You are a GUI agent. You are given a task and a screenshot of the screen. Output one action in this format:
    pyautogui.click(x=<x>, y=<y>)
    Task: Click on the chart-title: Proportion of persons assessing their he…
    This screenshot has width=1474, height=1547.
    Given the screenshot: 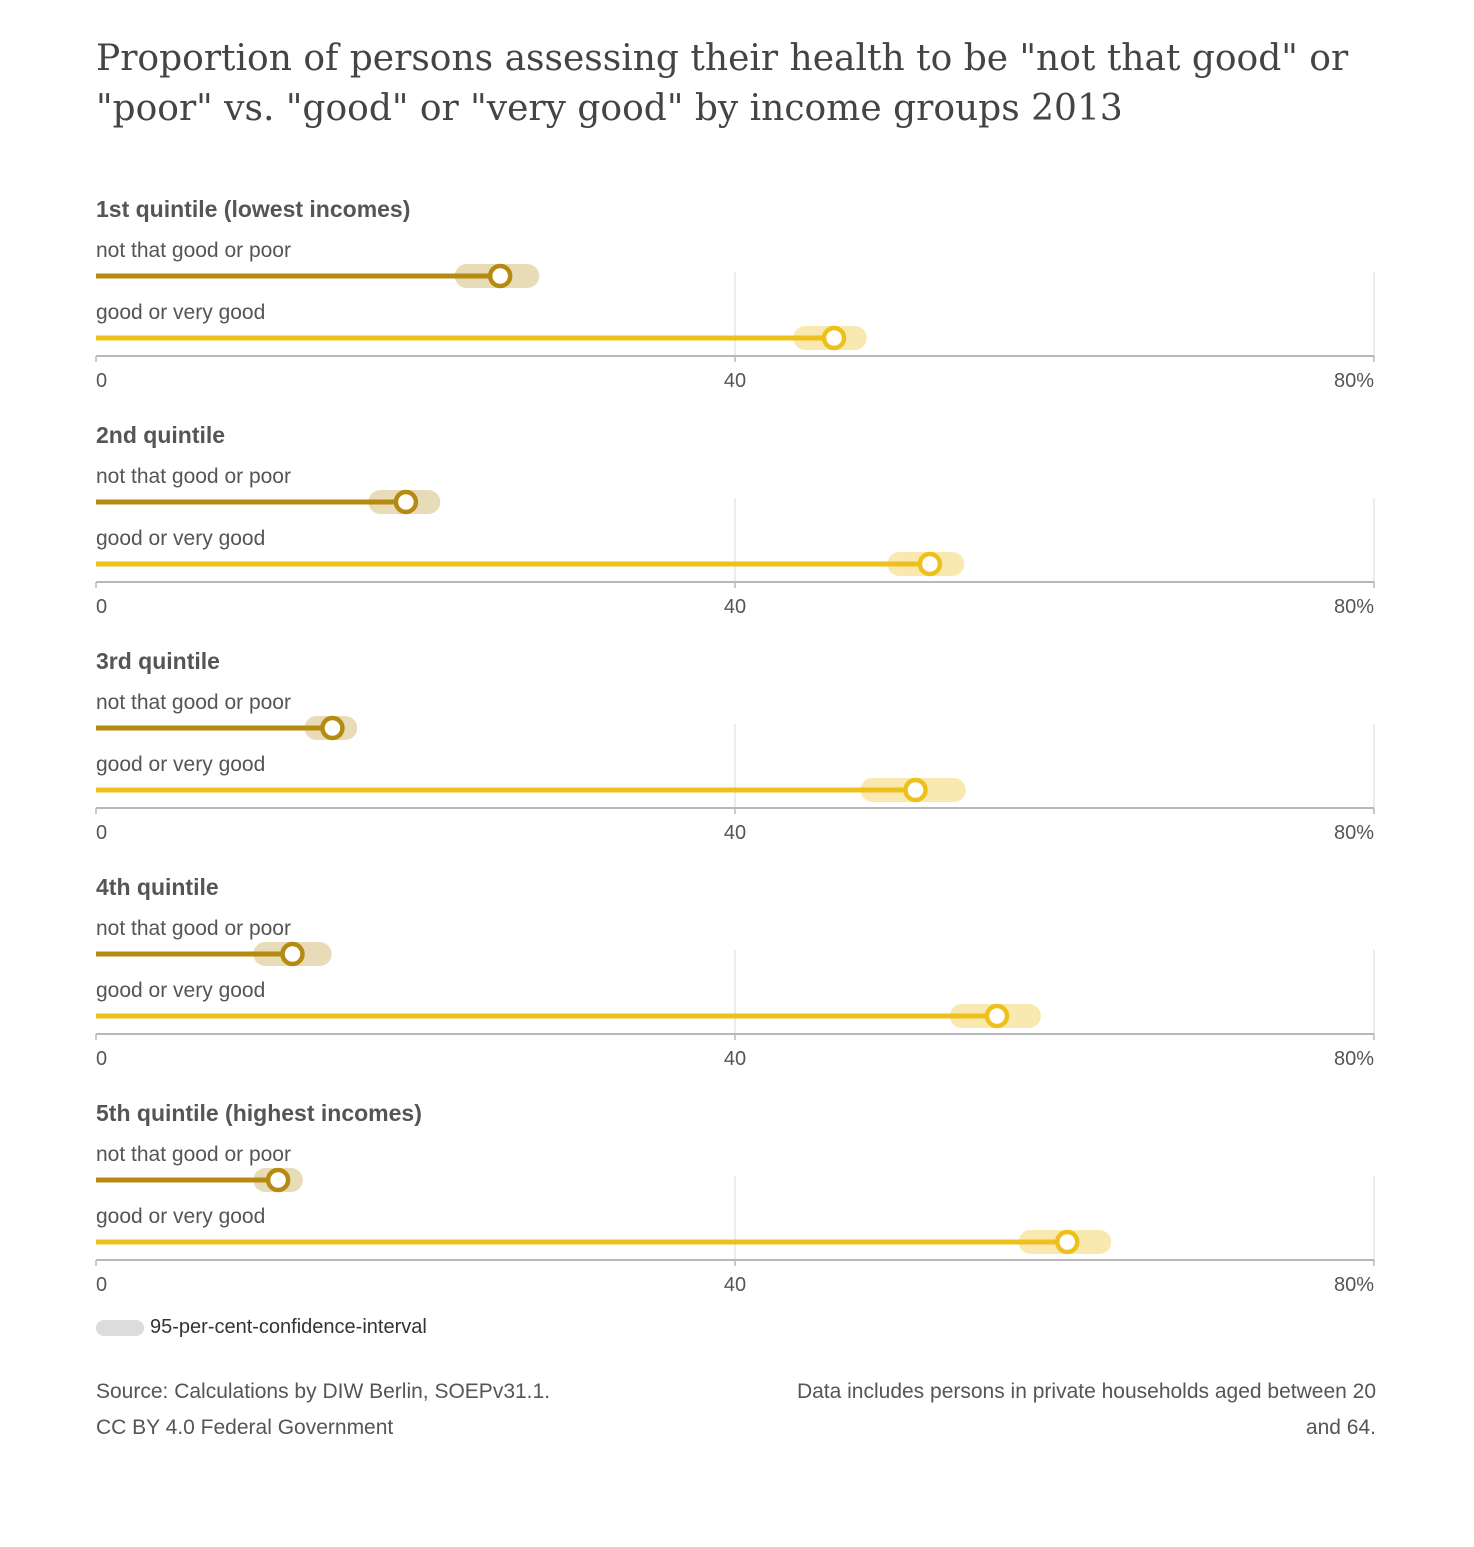 What is the action you would take?
    pyautogui.click(x=722, y=83)
    